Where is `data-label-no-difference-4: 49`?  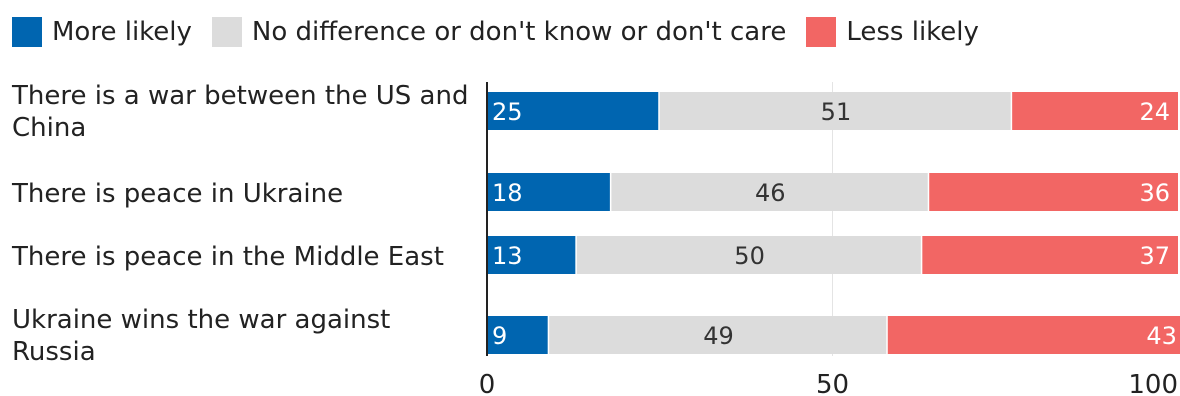
data-label-no-difference-4: 49 is located at coordinates (718, 336).